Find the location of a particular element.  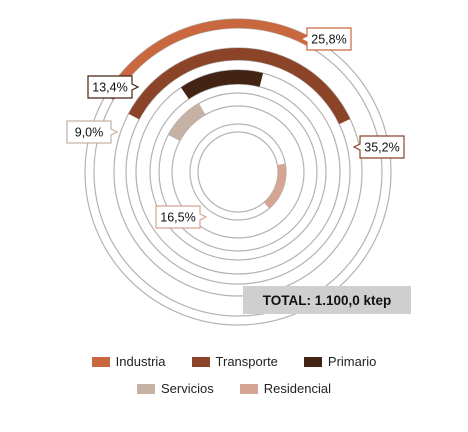

data-label-text-primario: 13,4% is located at coordinates (109, 88).